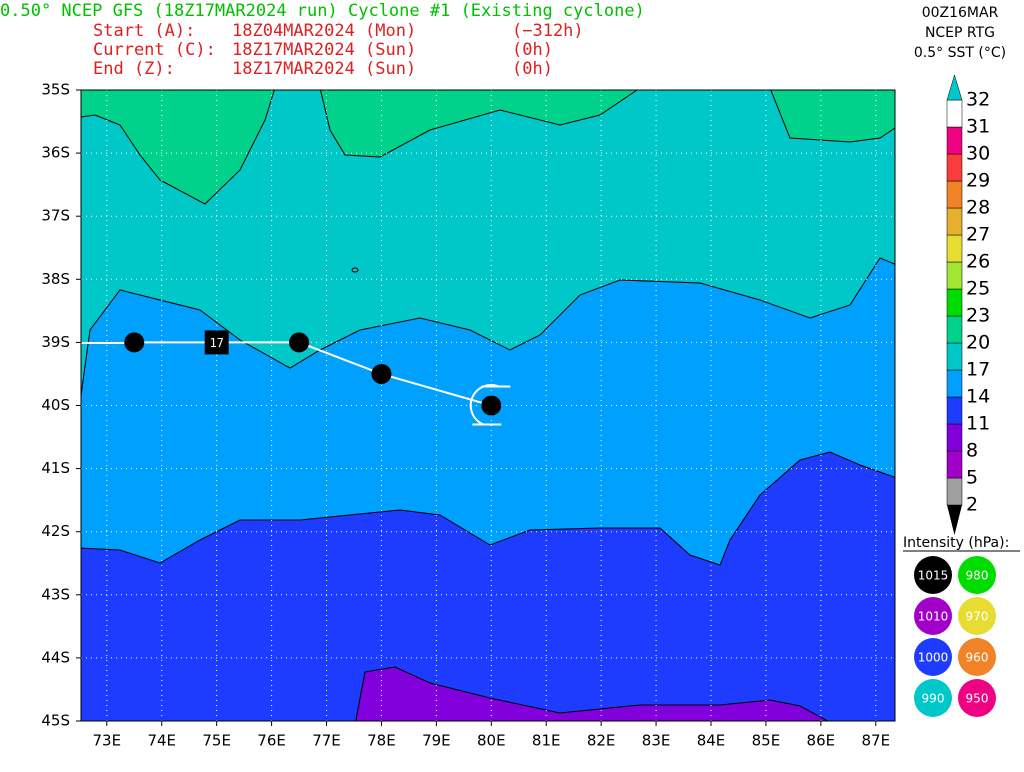  I want to click on intensity-label: 960, so click(977, 658).